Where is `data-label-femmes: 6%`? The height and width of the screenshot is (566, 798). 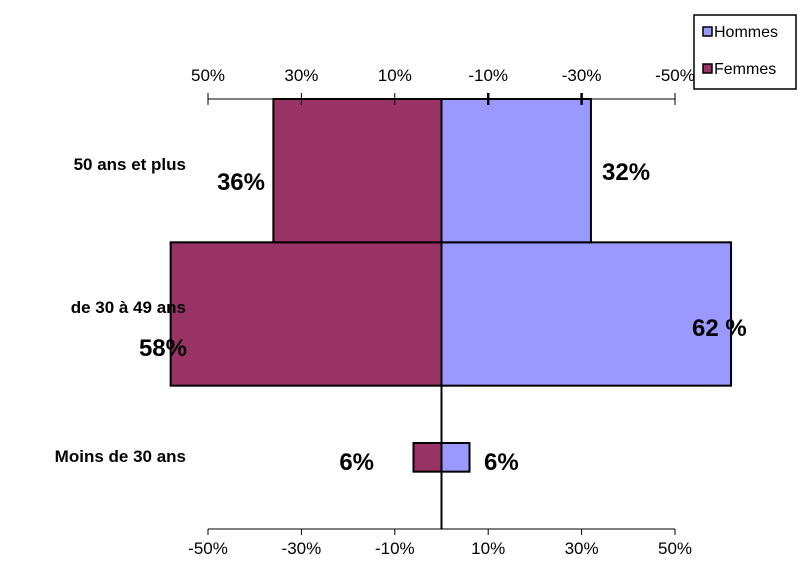 data-label-femmes: 6% is located at coordinates (356, 462).